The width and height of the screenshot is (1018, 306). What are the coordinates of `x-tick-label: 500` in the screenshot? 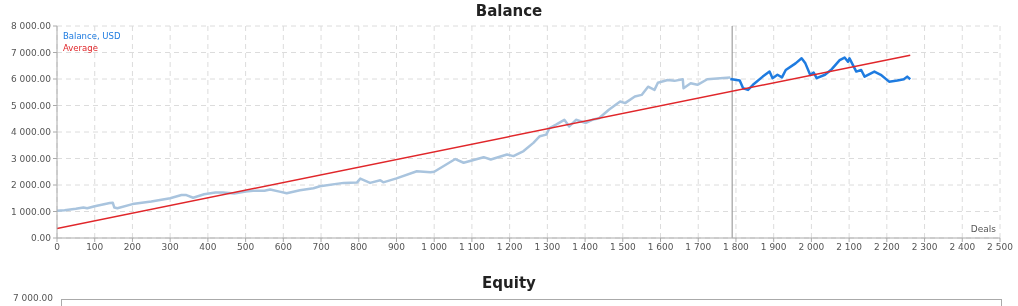 It's located at (246, 247).